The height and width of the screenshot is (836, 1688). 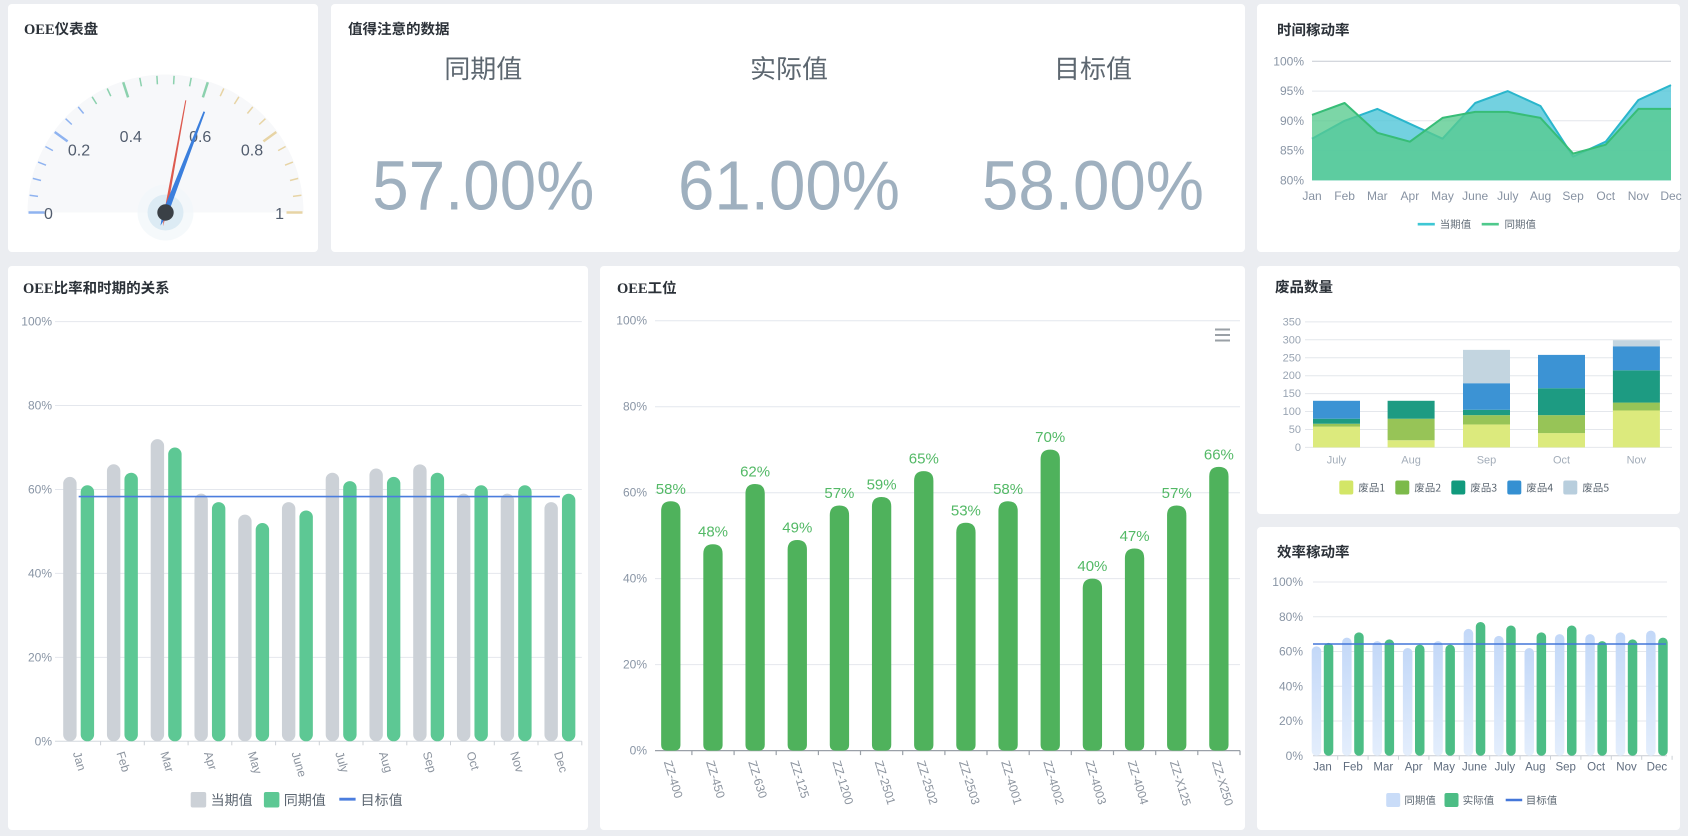 What do you see at coordinates (1292, 151) in the screenshot?
I see `svg-text: 85%` at bounding box center [1292, 151].